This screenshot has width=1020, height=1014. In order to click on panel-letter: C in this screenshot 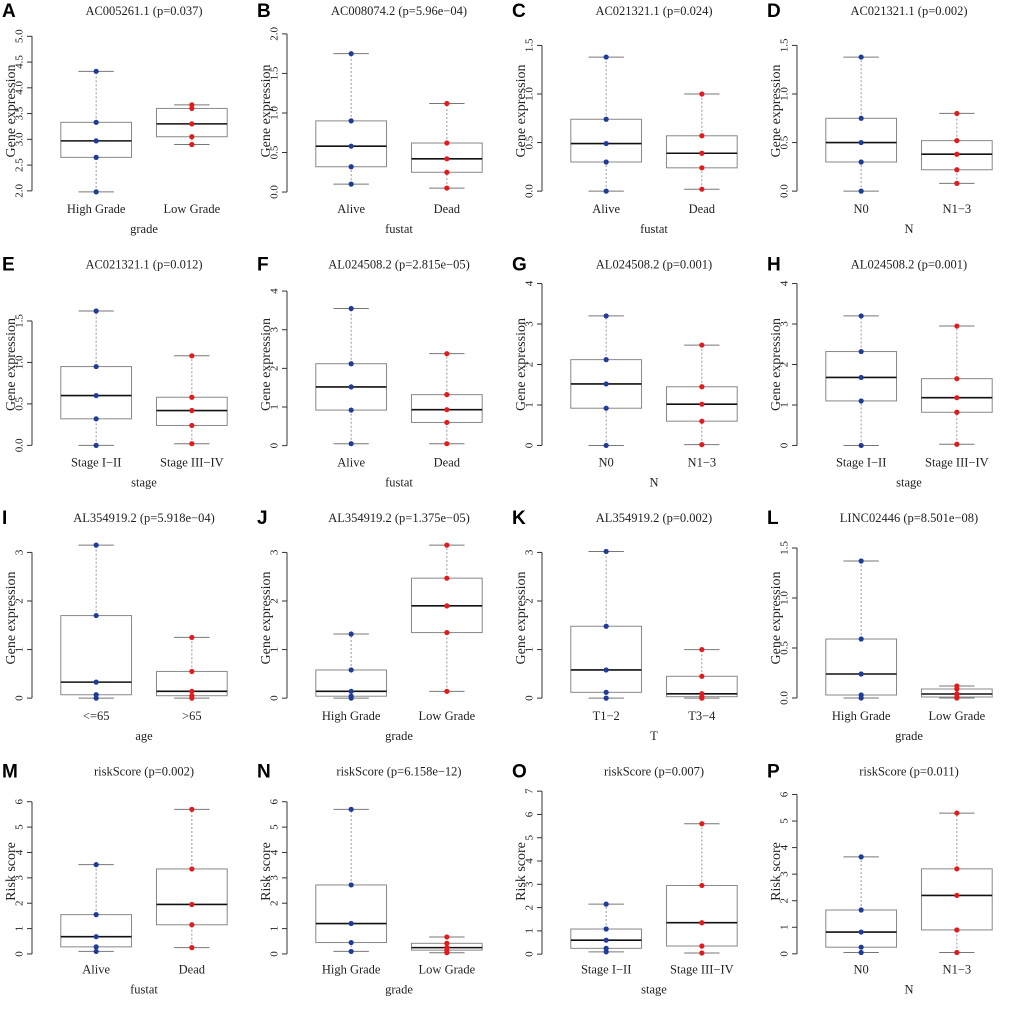, I will do `click(519, 11)`.